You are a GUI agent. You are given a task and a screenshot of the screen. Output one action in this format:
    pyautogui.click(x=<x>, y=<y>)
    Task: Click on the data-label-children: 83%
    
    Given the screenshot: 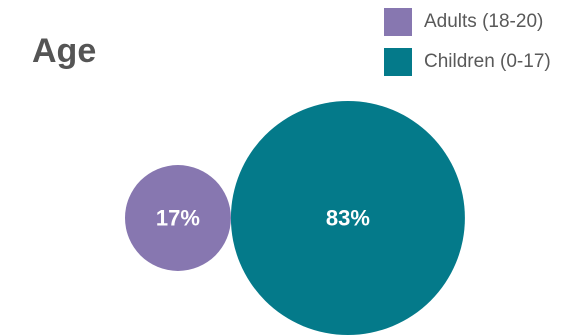 What is the action you would take?
    pyautogui.click(x=348, y=218)
    